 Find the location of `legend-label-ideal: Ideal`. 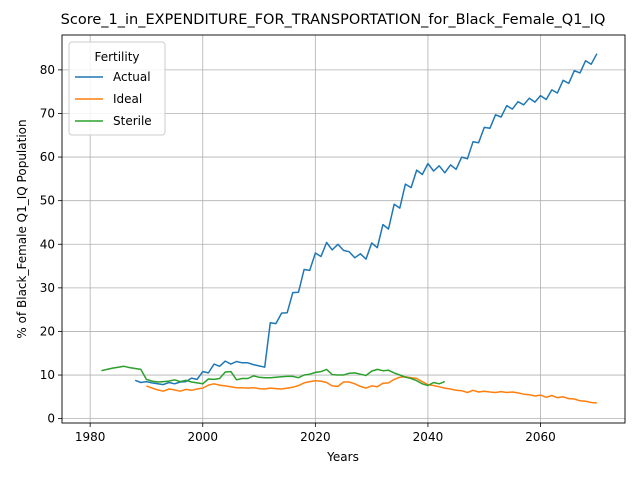

legend-label-ideal: Ideal is located at coordinates (127, 99).